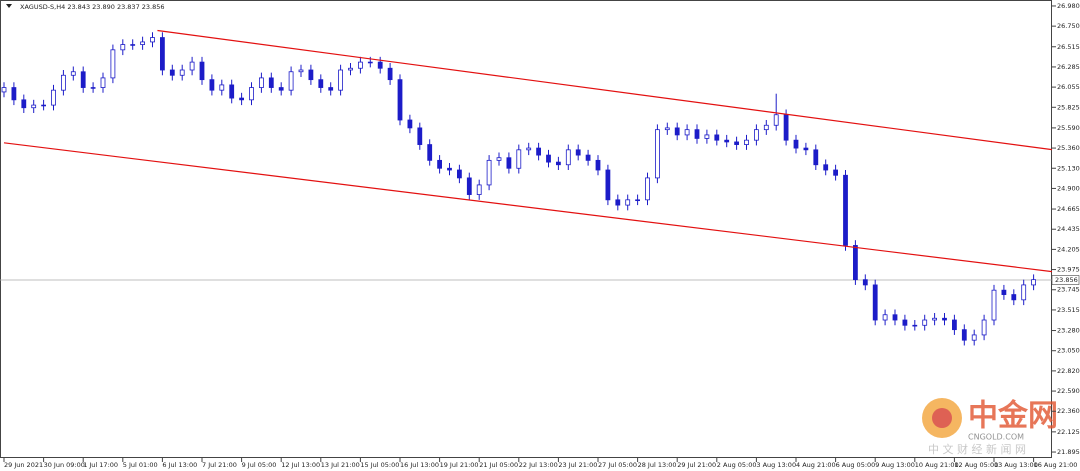 The width and height of the screenshot is (1080, 471). Describe the element at coordinates (140, 465) in the screenshot. I see `x-tick-label: 5 Jul 01:00` at that location.